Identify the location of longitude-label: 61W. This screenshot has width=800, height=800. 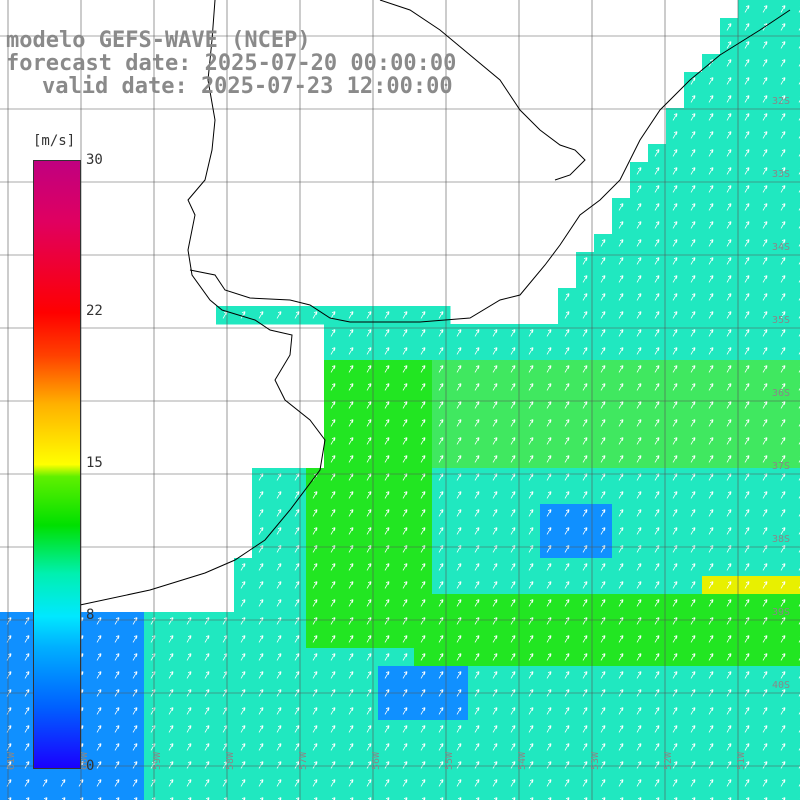
(11, 760).